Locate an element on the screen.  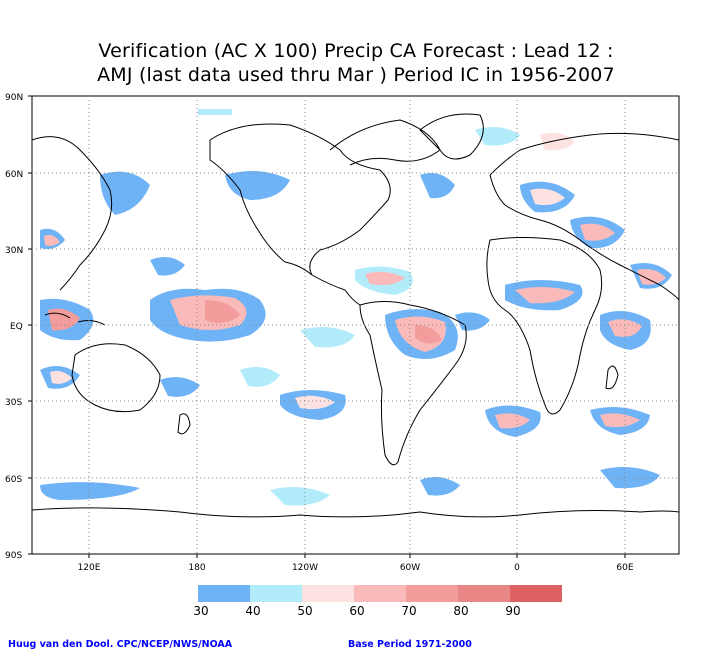
lon-label-120e: 120E is located at coordinates (89, 568).